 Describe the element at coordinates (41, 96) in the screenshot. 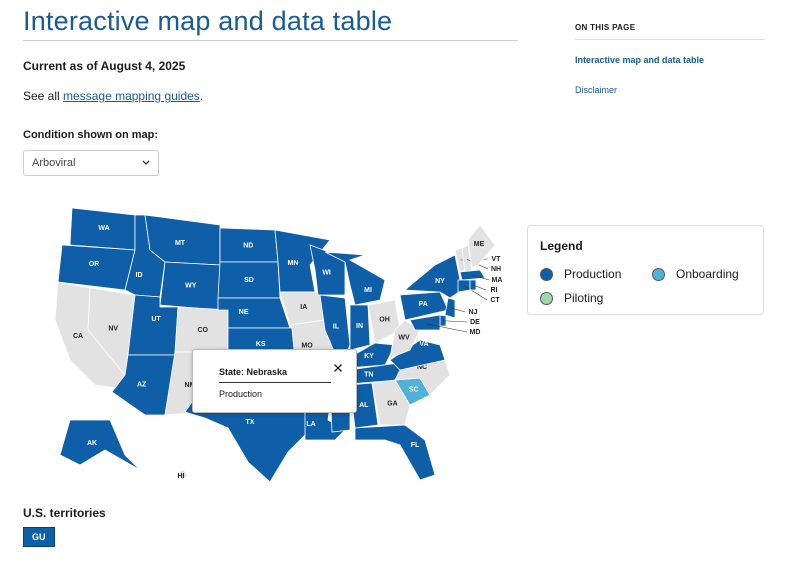

I see `see-all-prefix: See all` at that location.